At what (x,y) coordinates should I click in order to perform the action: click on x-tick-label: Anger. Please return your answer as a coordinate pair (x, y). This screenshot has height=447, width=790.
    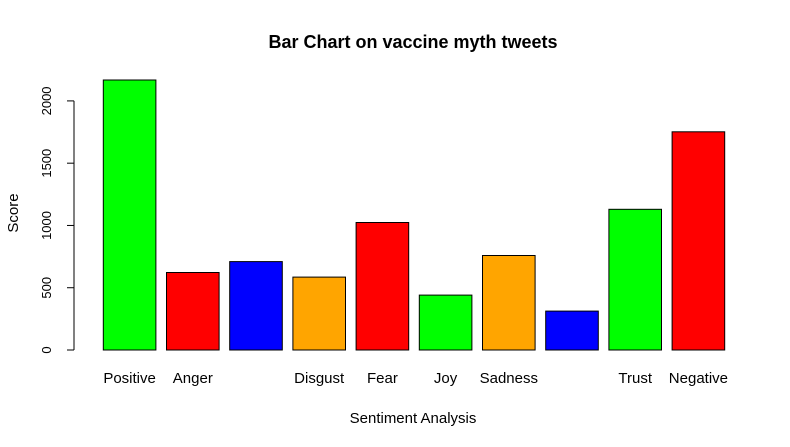
    Looking at the image, I should click on (193, 378).